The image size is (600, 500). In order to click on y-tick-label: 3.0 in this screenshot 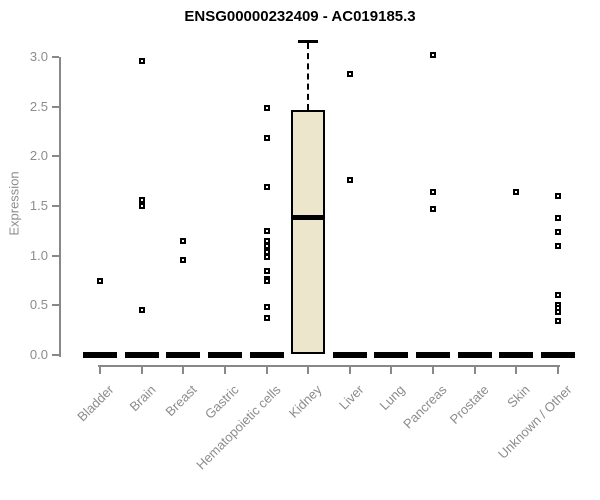, I will do `click(38, 56)`.